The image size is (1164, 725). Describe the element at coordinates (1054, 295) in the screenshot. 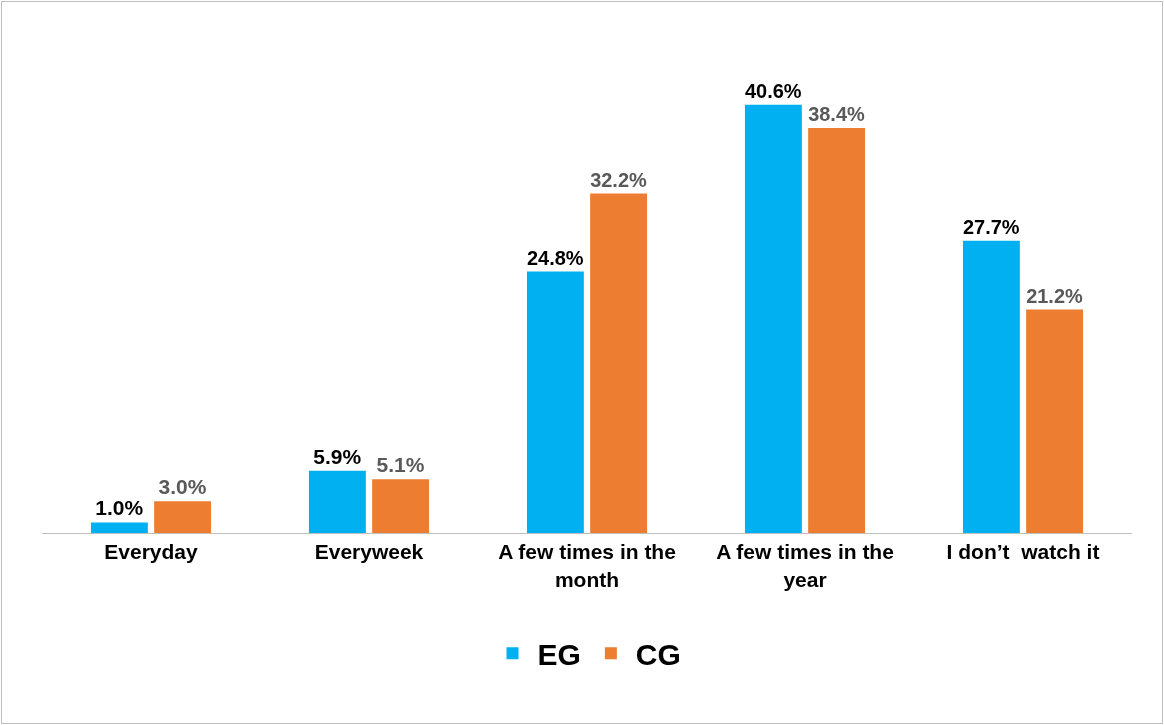

I see `data-label: 21.2%` at that location.